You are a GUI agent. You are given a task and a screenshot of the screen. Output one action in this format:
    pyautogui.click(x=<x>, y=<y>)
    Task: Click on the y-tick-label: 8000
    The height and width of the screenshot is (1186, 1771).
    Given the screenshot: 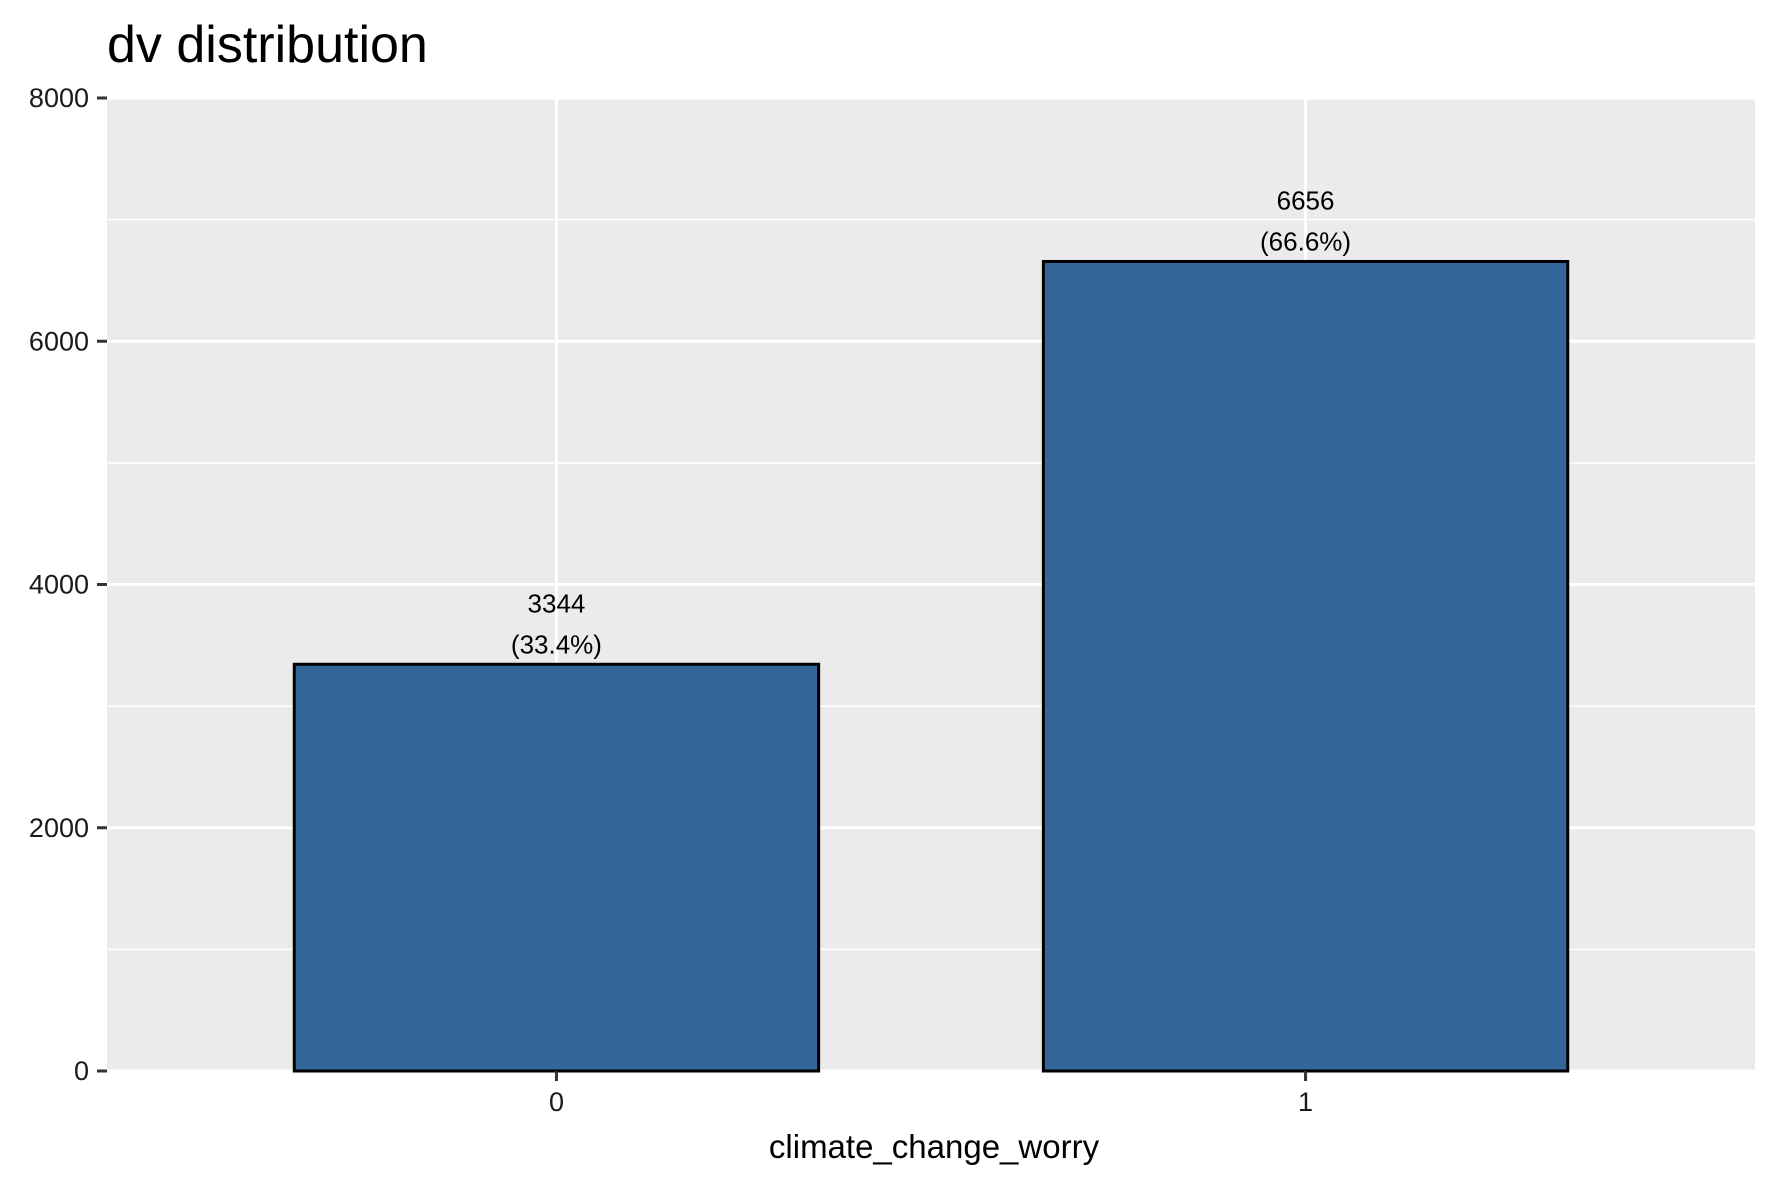 What is the action you would take?
    pyautogui.click(x=59, y=98)
    